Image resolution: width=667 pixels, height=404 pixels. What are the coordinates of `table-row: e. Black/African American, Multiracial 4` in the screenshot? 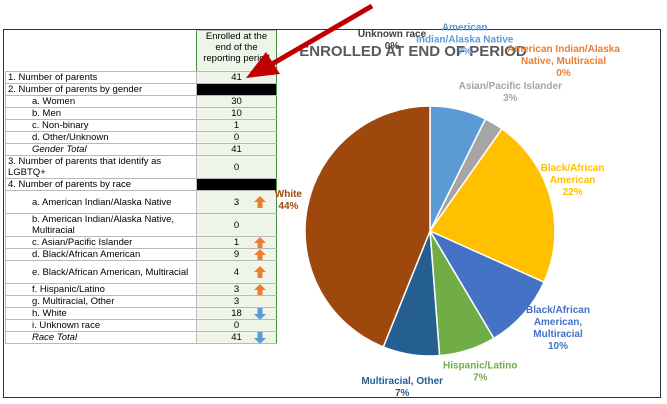 It's located at (141, 272).